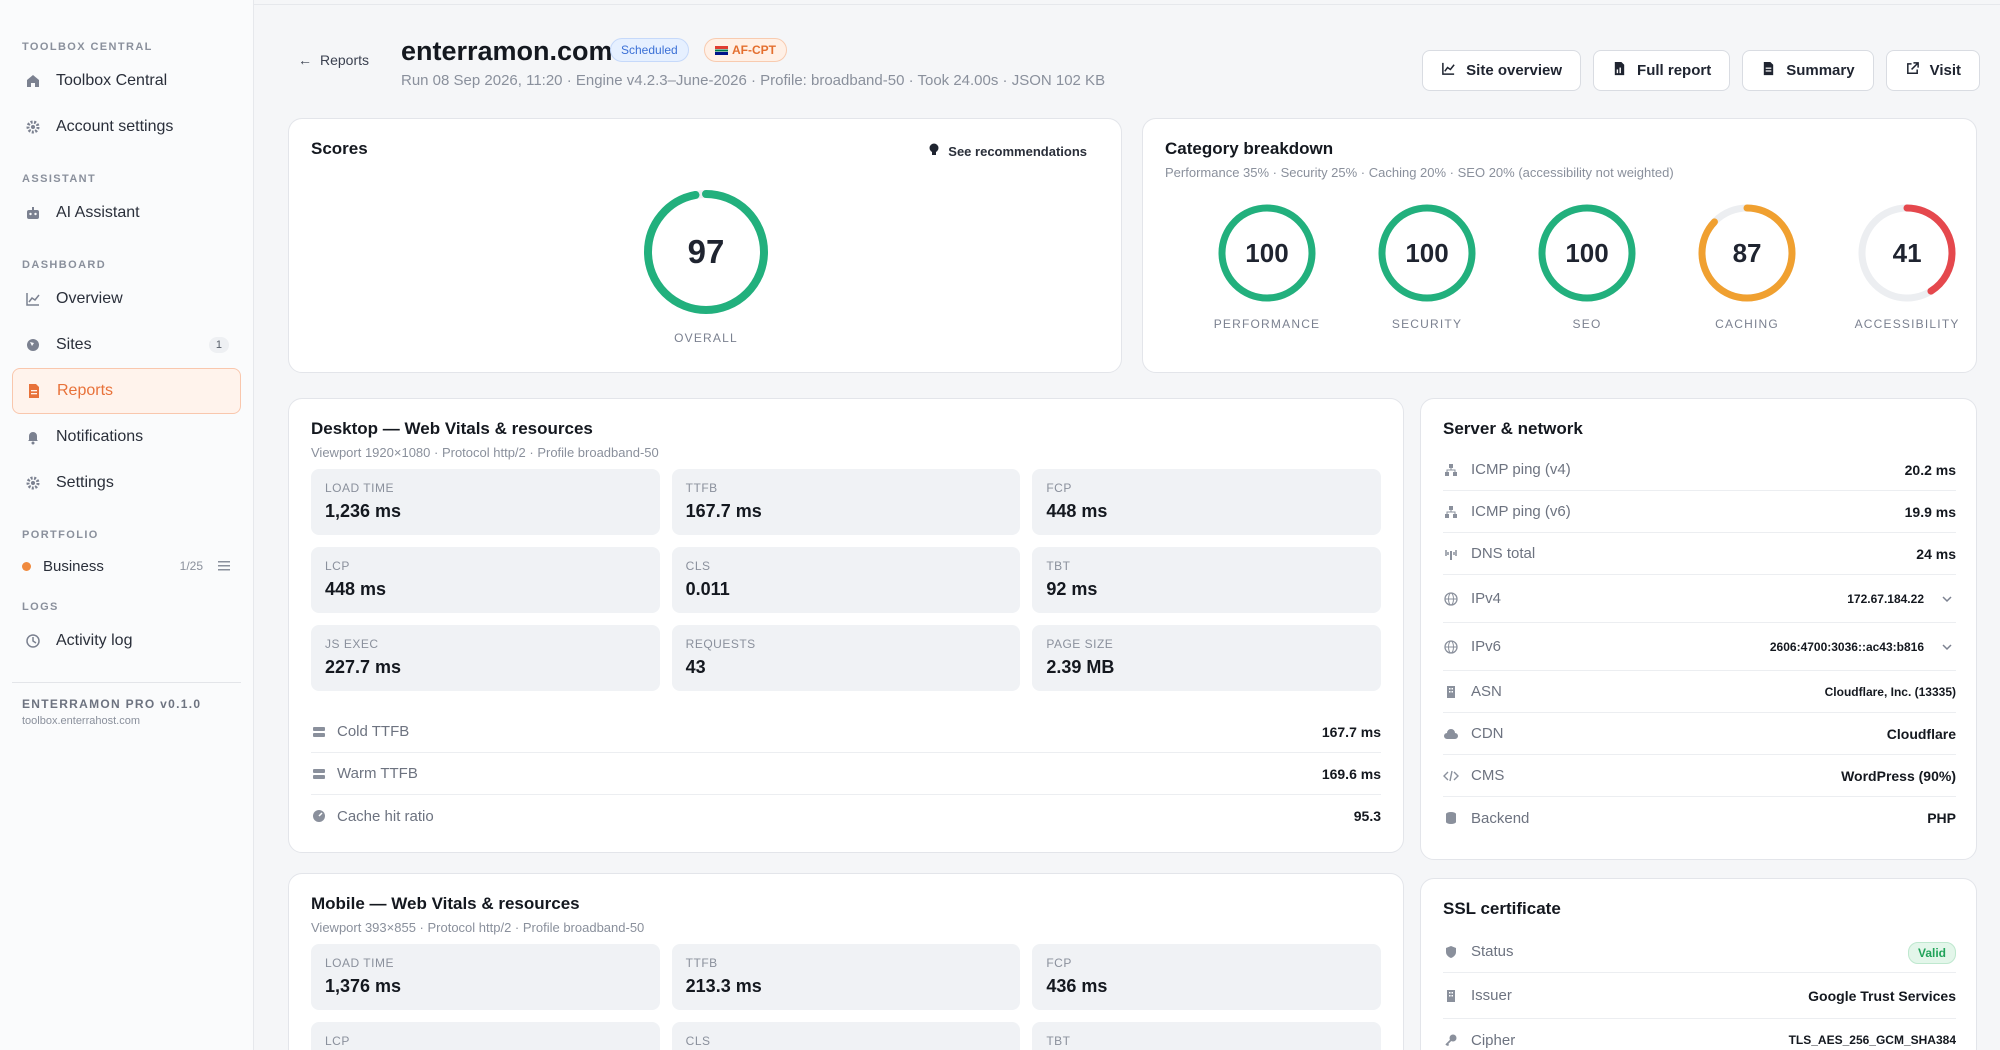 This screenshot has width=2000, height=1050. I want to click on row-label: Cipher, so click(1493, 1040).